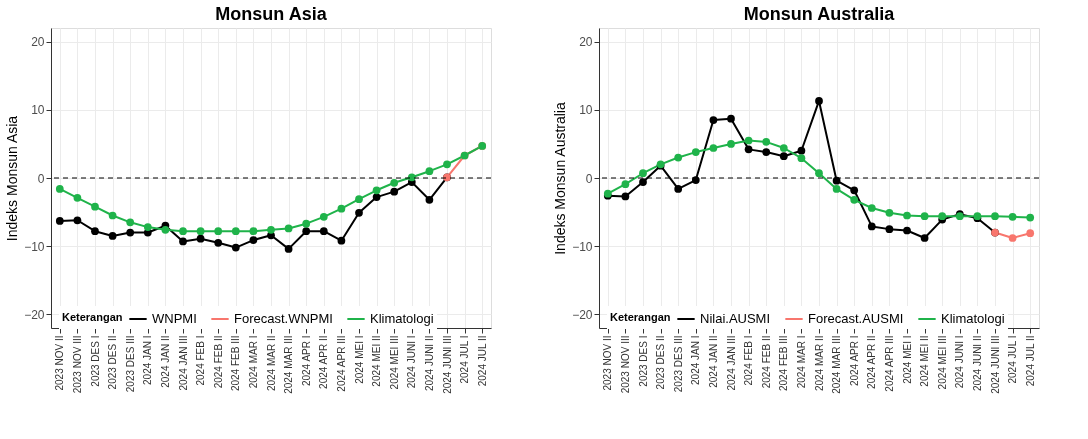 This screenshot has width=1088, height=439. I want to click on y-axis-title: Indeks Monsun Asia, so click(12, 178).